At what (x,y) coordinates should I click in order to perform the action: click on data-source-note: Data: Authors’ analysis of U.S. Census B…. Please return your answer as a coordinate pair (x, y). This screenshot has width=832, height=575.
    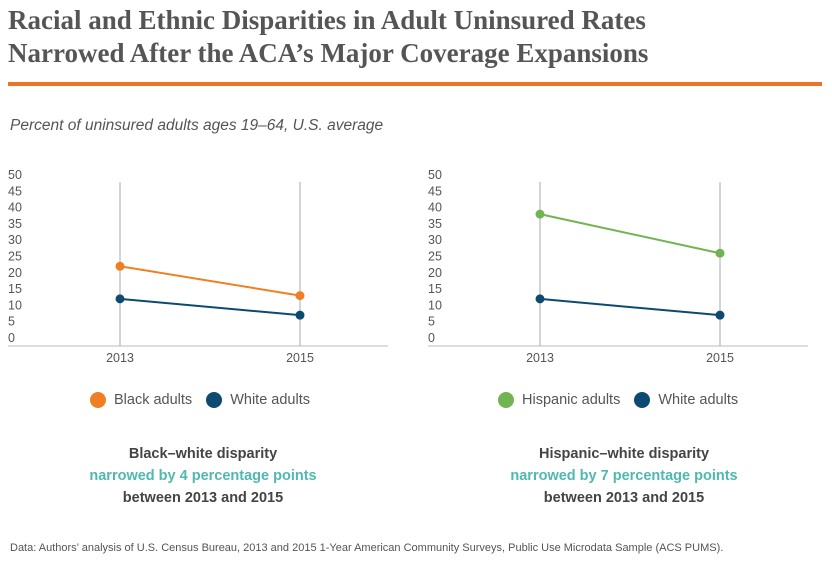
    Looking at the image, I should click on (367, 548).